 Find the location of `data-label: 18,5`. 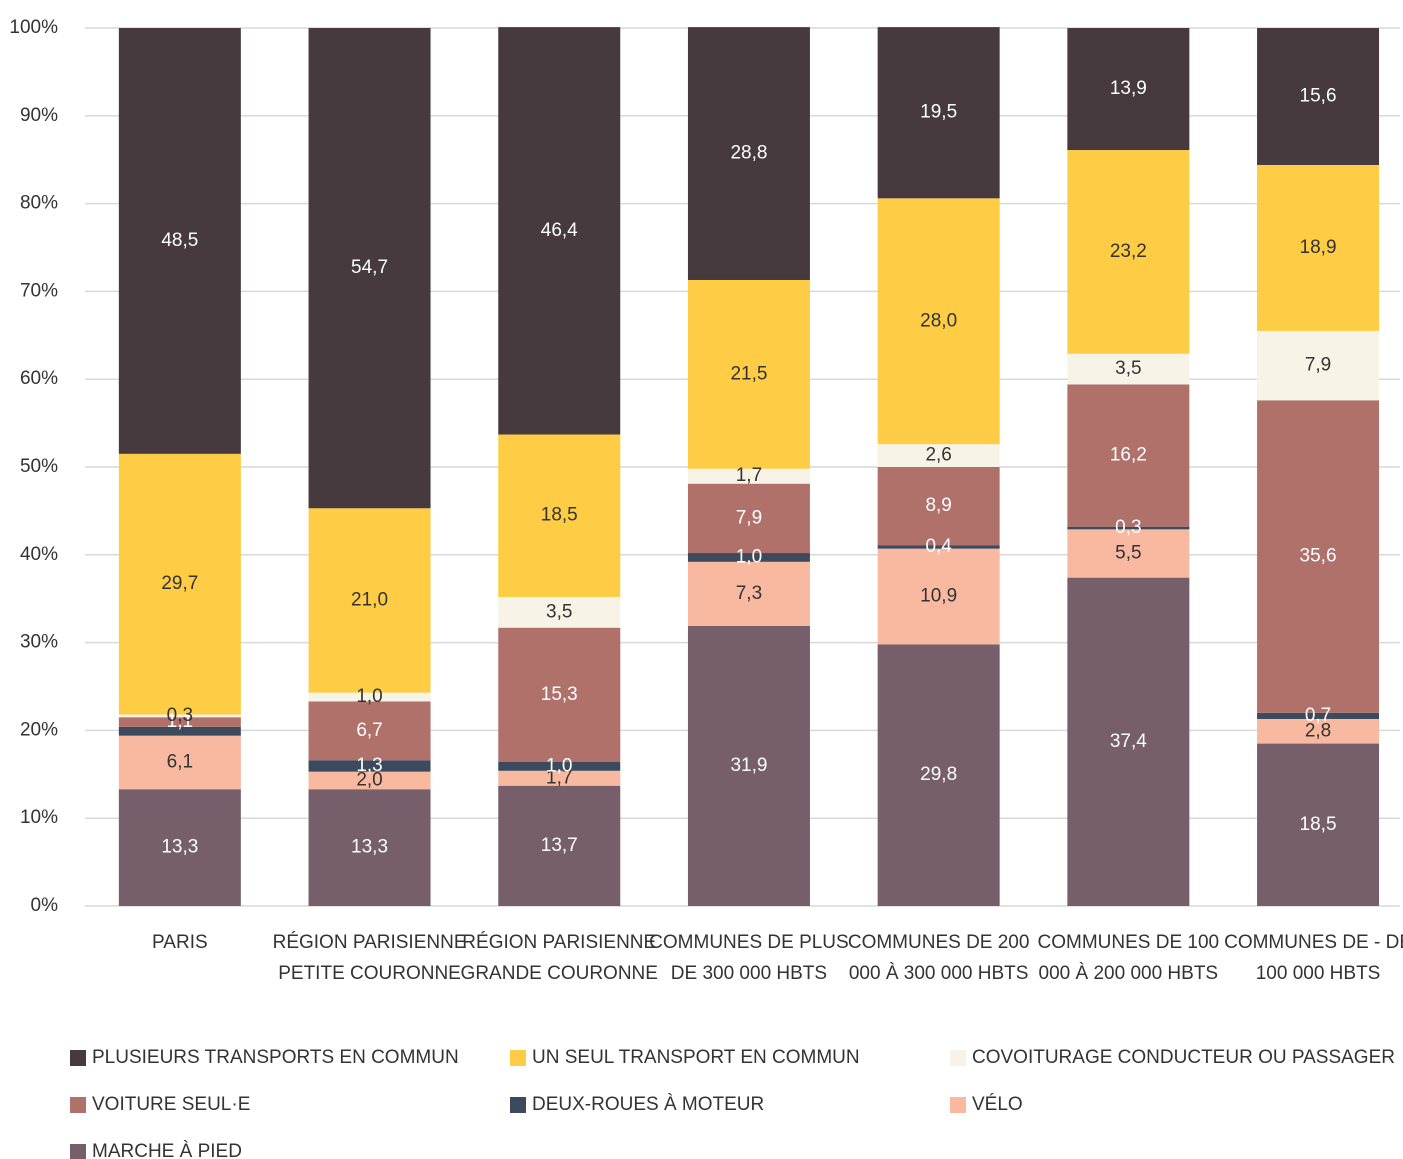

data-label: 18,5 is located at coordinates (559, 515).